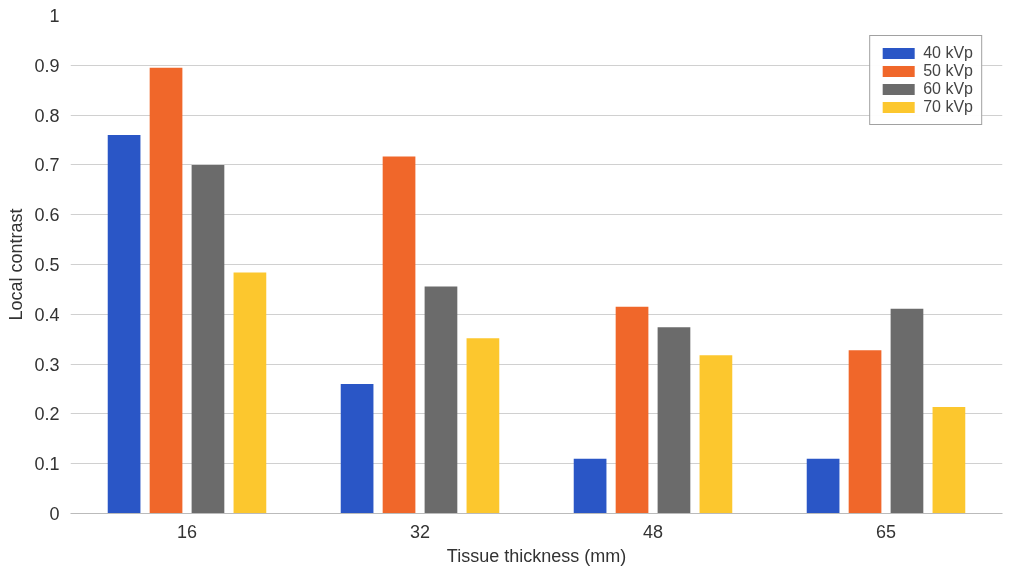  I want to click on y-tick-label: 0.3, so click(47, 364).